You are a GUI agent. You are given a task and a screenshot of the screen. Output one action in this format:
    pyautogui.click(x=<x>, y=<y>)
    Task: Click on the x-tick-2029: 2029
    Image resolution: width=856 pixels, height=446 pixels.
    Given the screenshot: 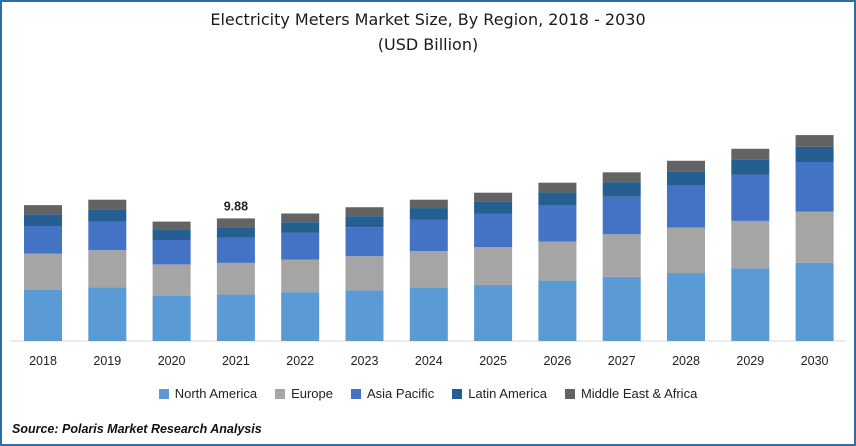 What is the action you would take?
    pyautogui.click(x=750, y=361)
    